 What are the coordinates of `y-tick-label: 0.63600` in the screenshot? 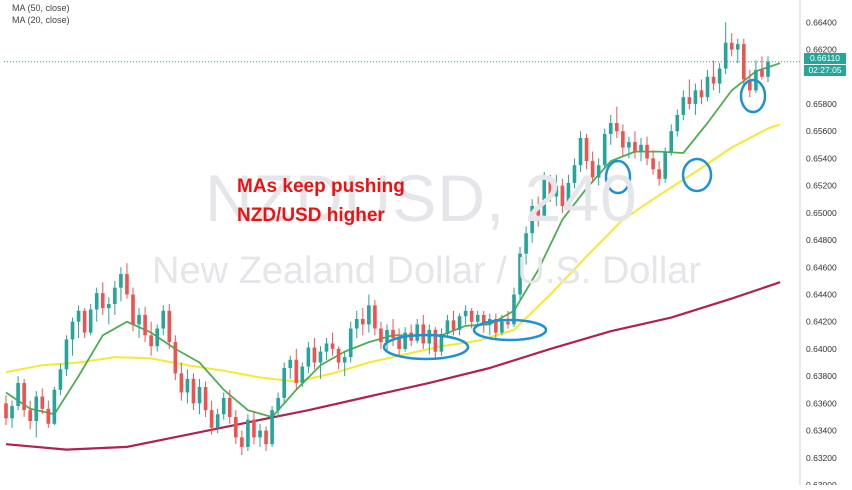 It's located at (821, 403).